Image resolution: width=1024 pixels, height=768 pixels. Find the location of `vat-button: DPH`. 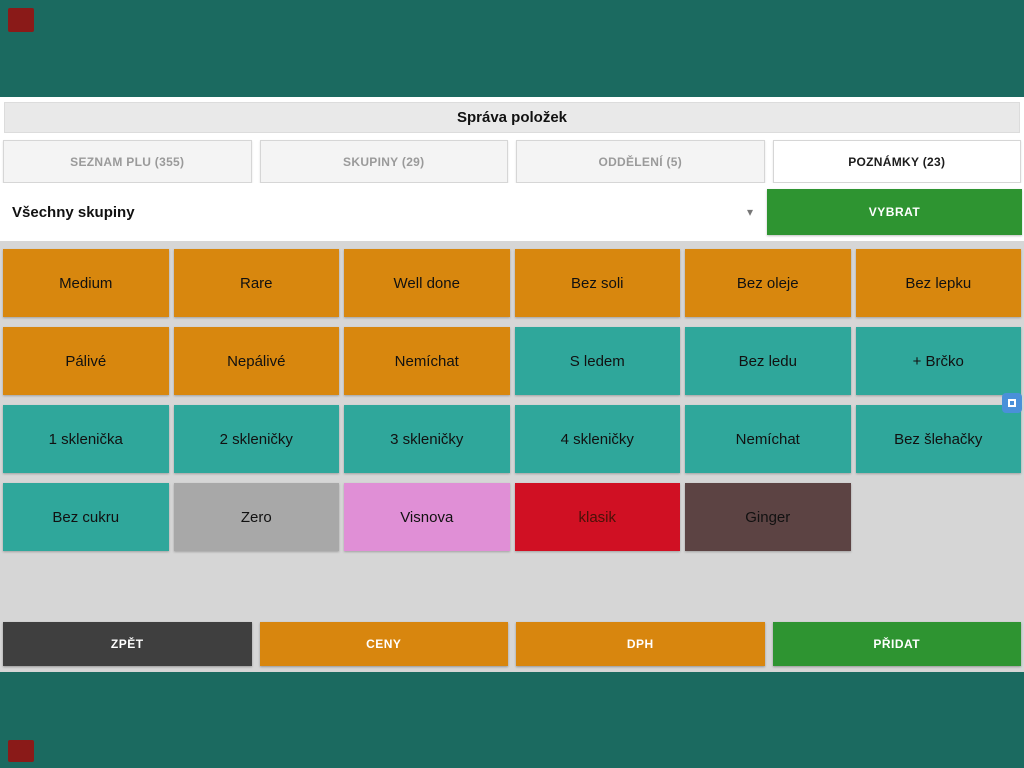

vat-button: DPH is located at coordinates (640, 644).